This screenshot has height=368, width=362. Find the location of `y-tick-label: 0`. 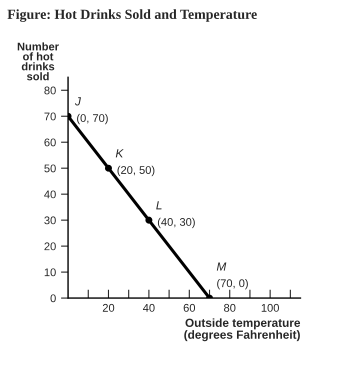

y-tick-label: 0 is located at coordinates (53, 298).